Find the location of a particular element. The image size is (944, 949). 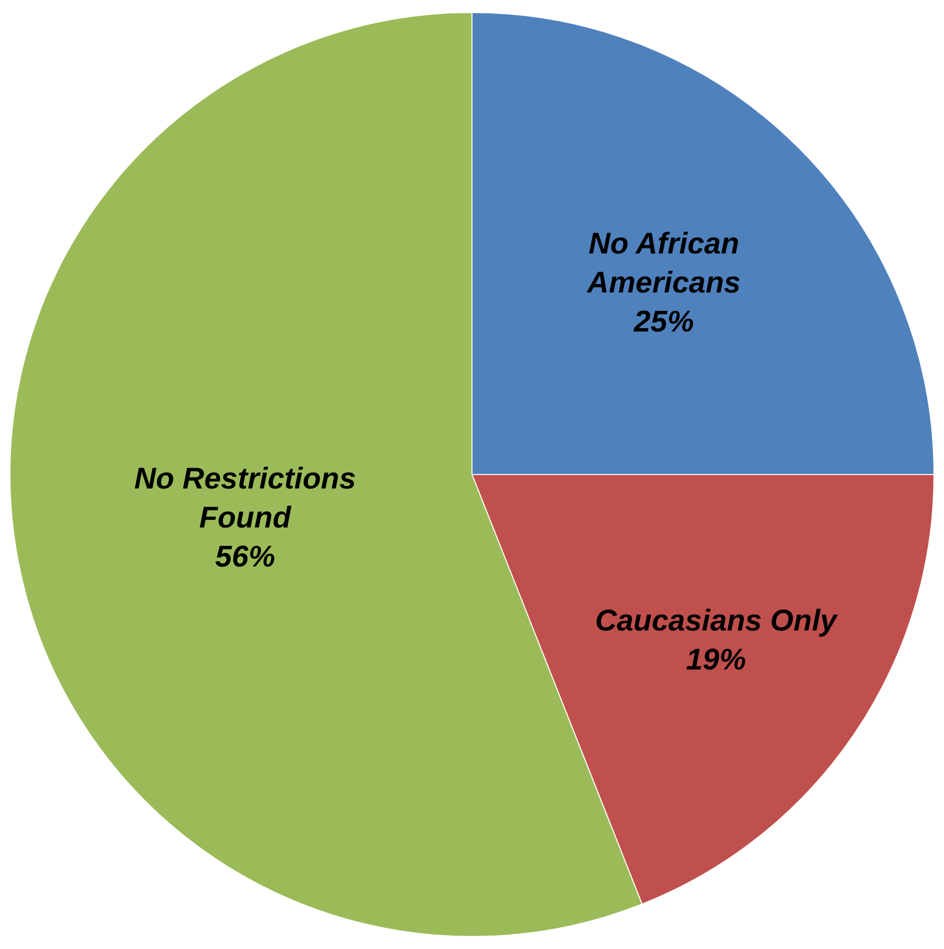

slice-label: No Restrictions Found is located at coordinates (245, 498).